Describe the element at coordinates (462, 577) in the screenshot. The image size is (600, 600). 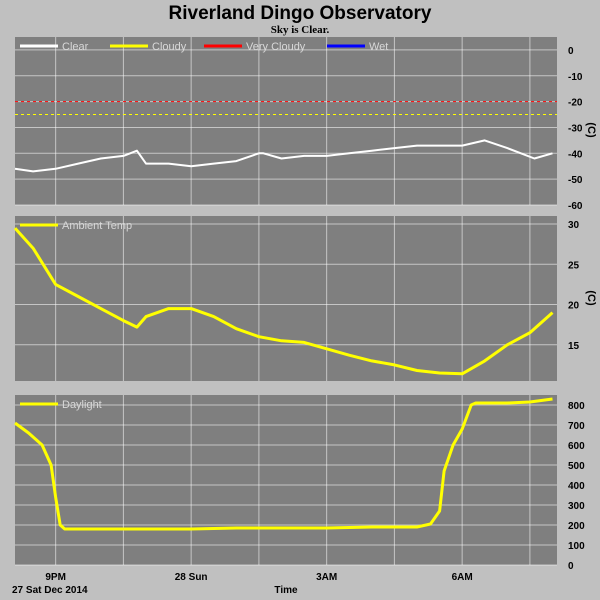
I see `x-tick-label: 6AM` at that location.